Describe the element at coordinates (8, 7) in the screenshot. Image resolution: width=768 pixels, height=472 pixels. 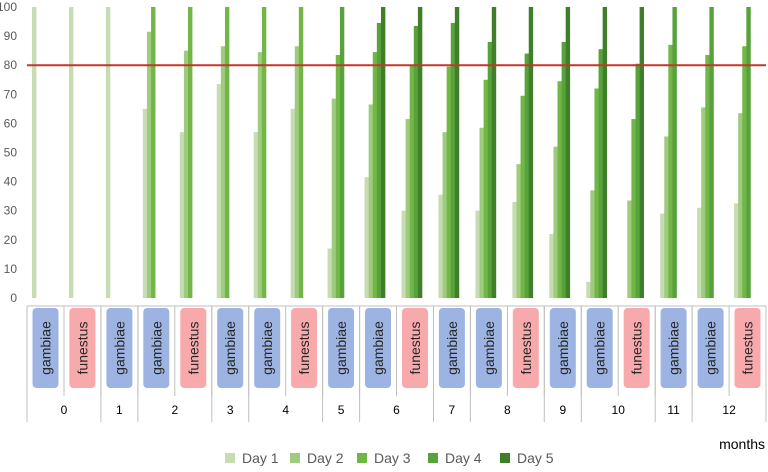
I see `y-tick-label: 100` at that location.